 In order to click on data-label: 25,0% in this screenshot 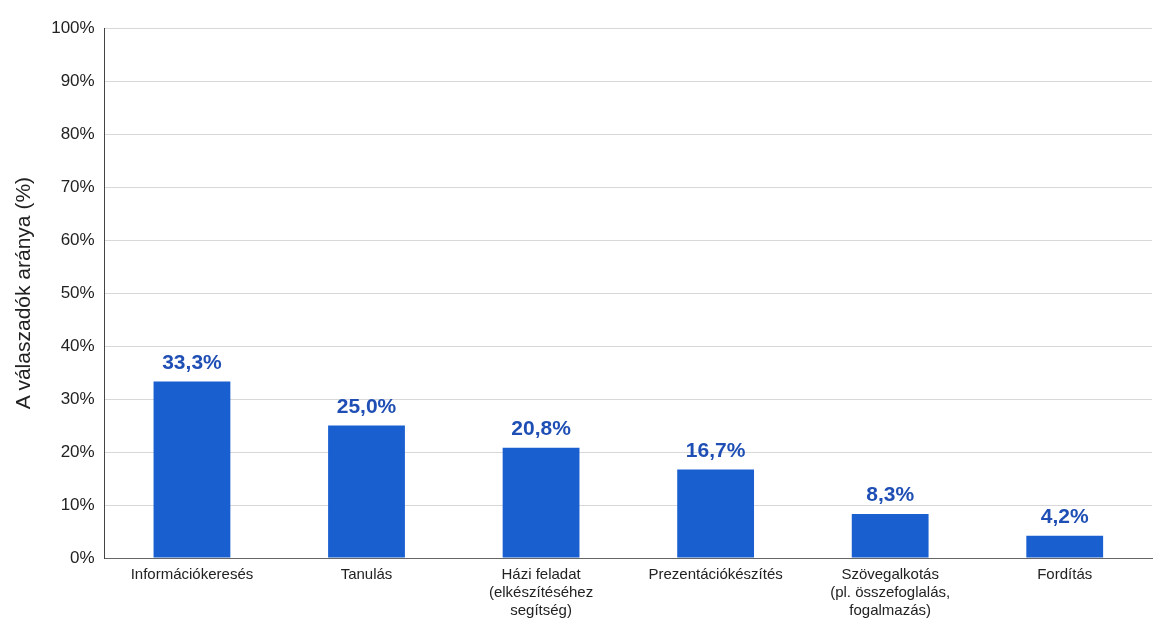, I will do `click(366, 405)`.